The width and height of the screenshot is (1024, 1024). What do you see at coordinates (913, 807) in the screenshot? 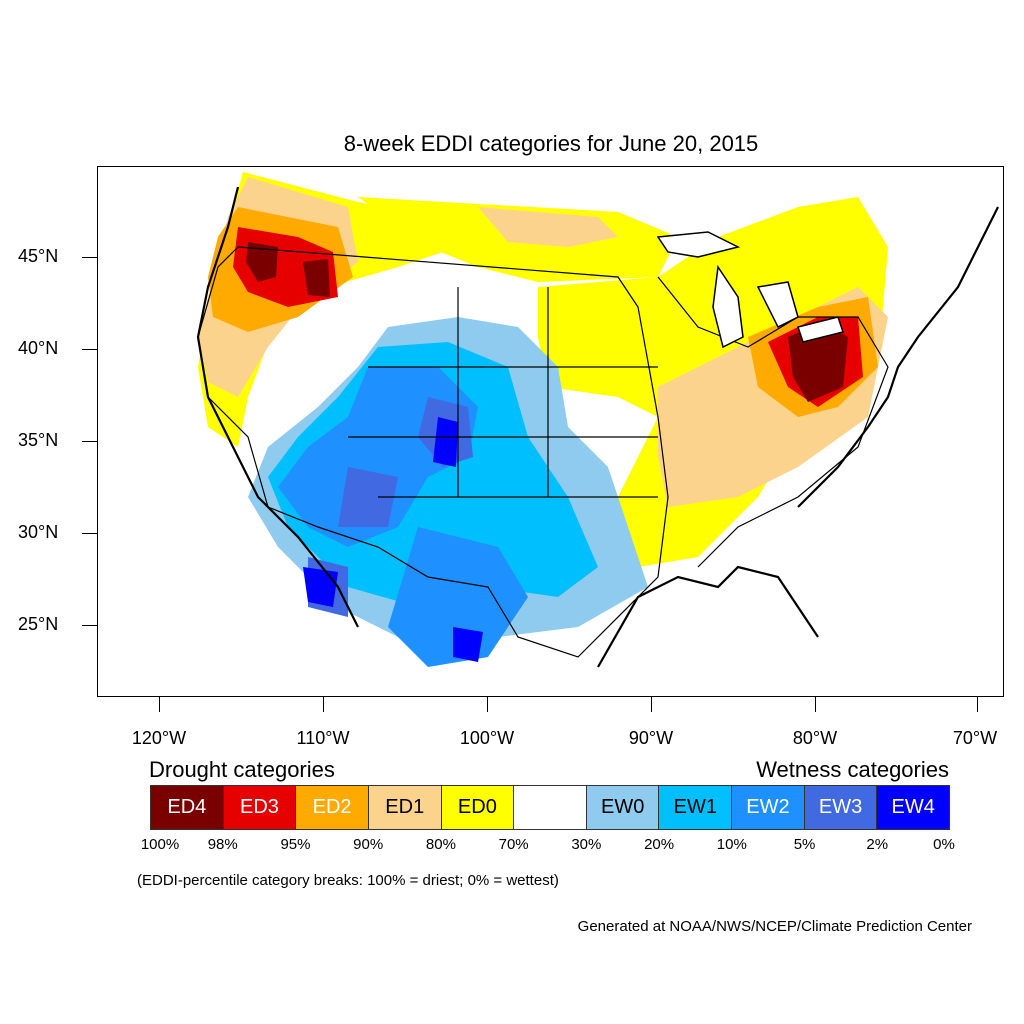
I see `legend-swatch: EW4` at bounding box center [913, 807].